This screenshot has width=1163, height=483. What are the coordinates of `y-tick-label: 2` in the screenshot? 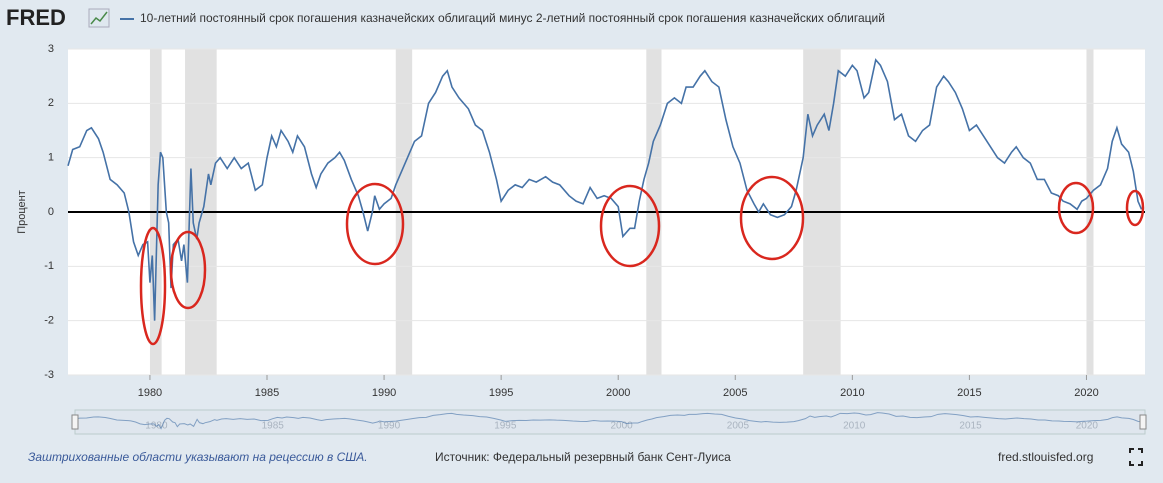 It's located at (51, 103).